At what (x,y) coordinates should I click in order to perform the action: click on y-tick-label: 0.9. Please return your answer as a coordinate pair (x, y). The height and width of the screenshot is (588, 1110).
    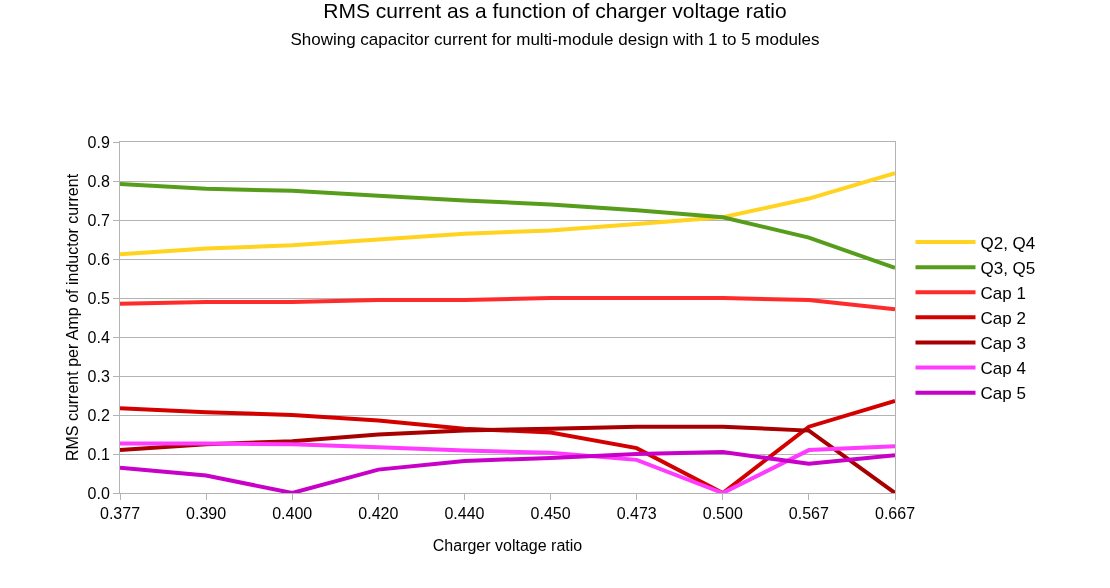
    Looking at the image, I should click on (98, 142).